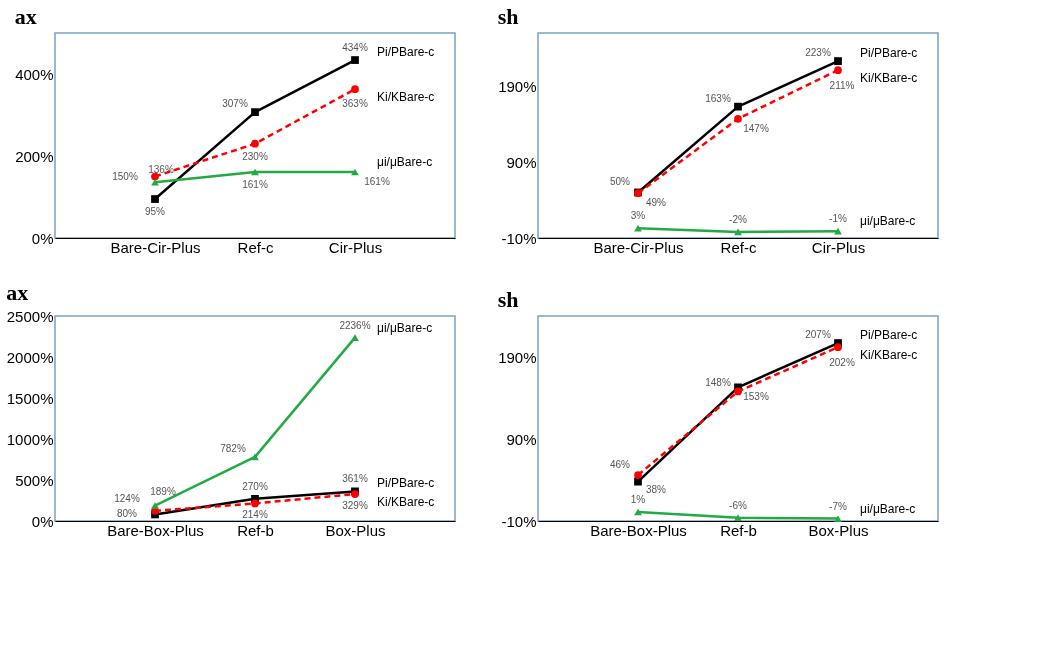 The image size is (1064, 651). Describe the element at coordinates (818, 335) in the screenshot. I see `data-label: 207%` at that location.